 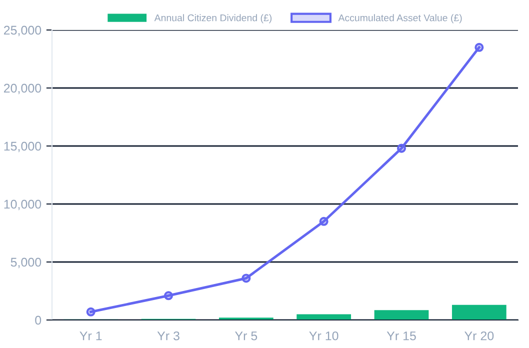 What do you see at coordinates (213, 19) in the screenshot?
I see `legend-label: Annual Citizen Dividend (£)` at bounding box center [213, 19].